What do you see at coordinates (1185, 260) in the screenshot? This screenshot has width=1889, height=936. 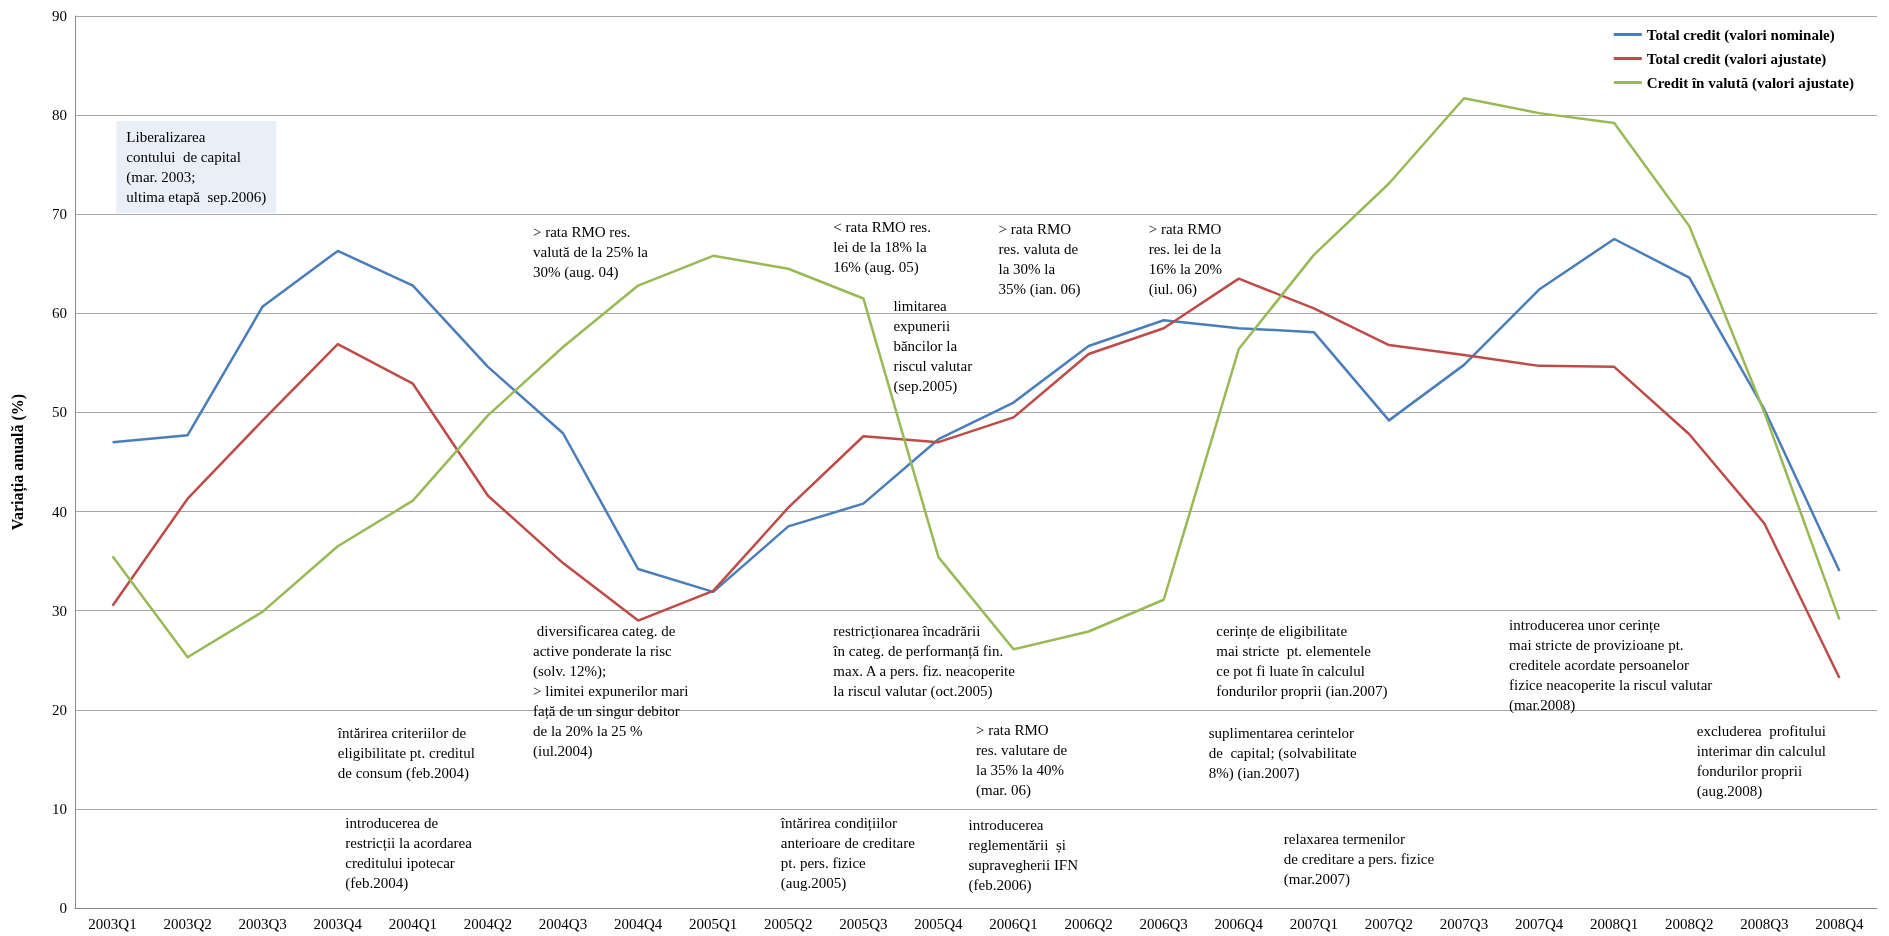 I see `annotation: > rata RMO res. lei de la 16% la 20% (iul. 06)` at bounding box center [1185, 260].